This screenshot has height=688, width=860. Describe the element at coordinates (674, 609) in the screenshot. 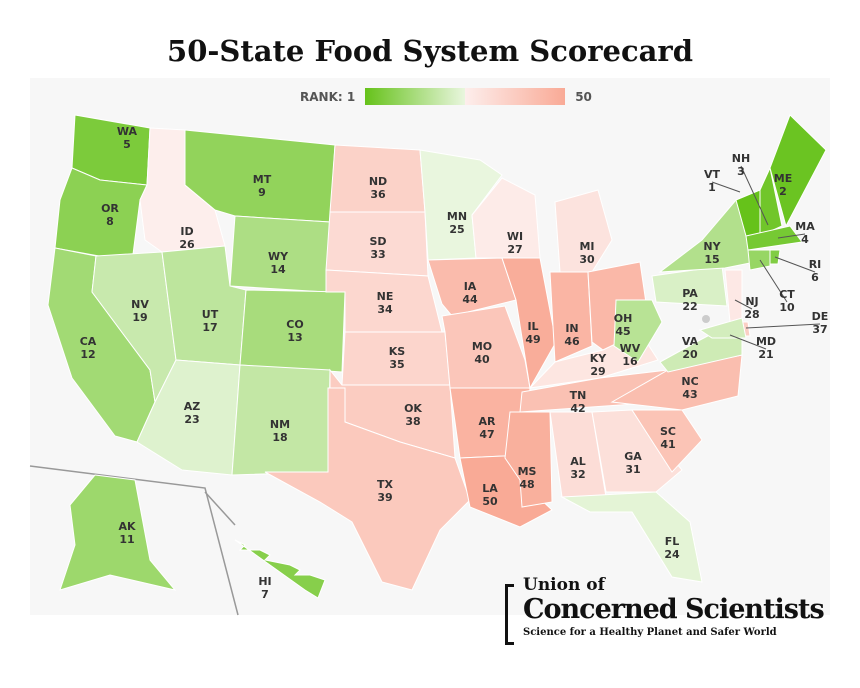

I see `logo-line2: Concerned Scientists` at that location.